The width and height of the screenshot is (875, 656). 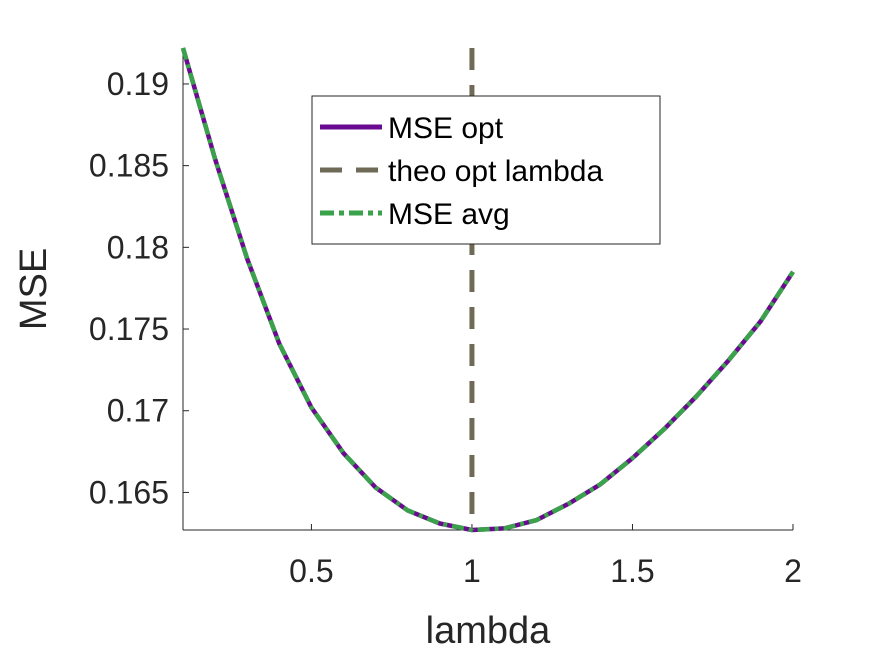 I want to click on x-tick-label: 2, so click(x=793, y=571).